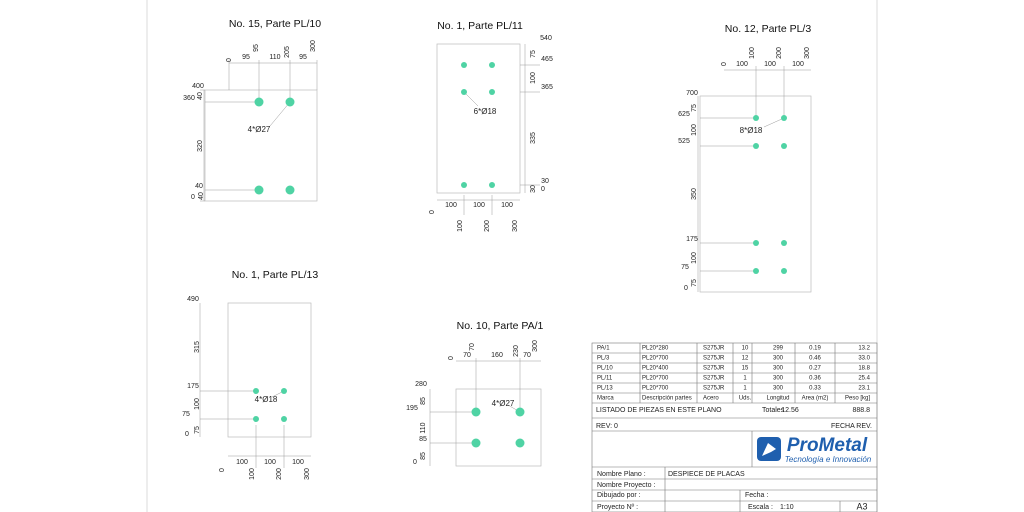  What do you see at coordinates (745, 369) in the screenshot?
I see `table-cell: 15` at bounding box center [745, 369].